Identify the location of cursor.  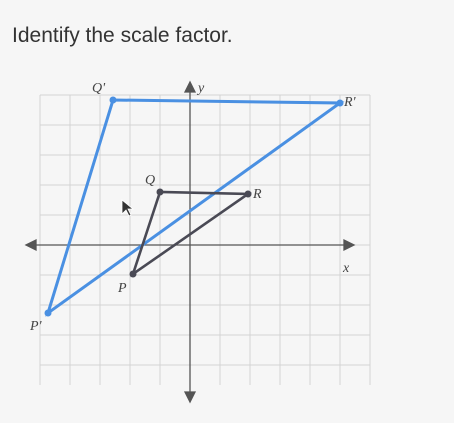
(128, 208).